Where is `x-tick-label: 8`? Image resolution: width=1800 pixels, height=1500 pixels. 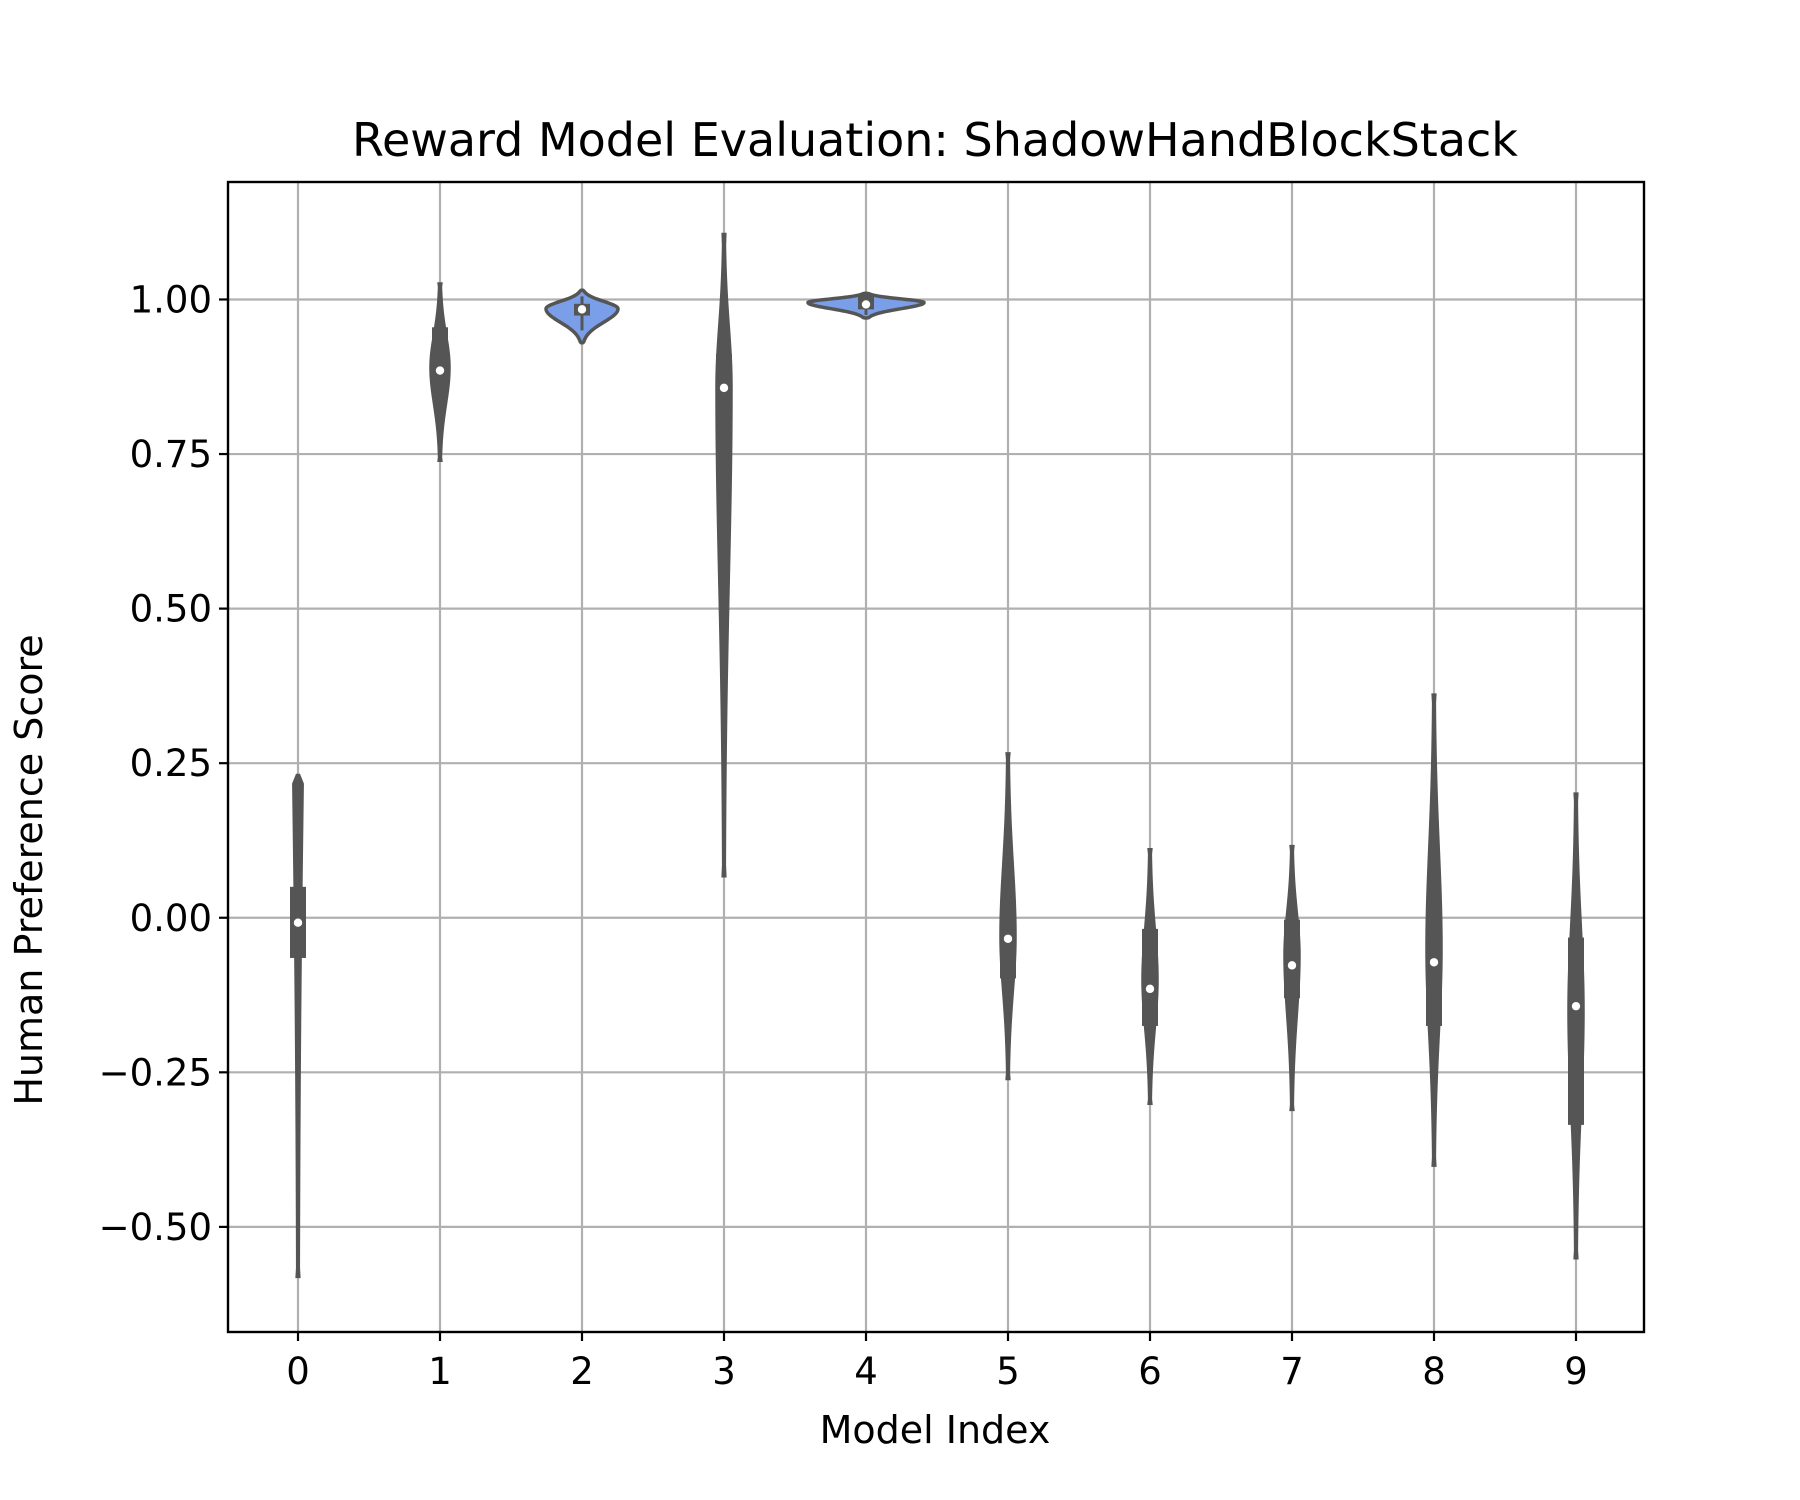 x-tick-label: 8 is located at coordinates (1434, 1371).